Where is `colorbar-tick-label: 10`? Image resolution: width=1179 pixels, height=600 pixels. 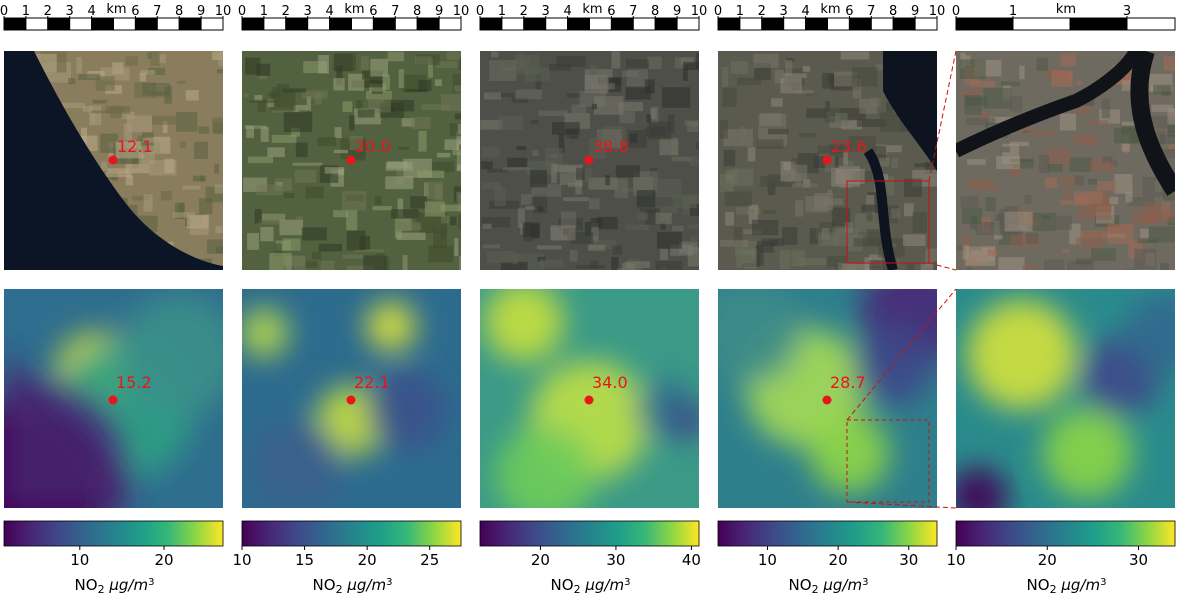 colorbar-tick-label: 10 is located at coordinates (955, 560).